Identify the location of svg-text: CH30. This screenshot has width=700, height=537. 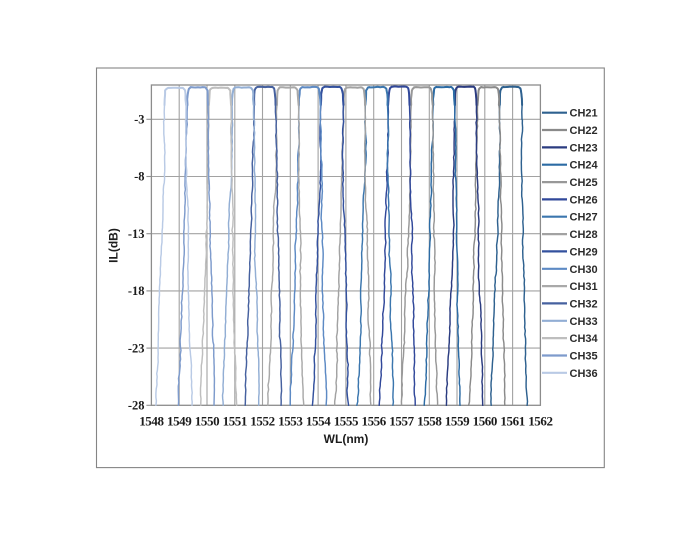
(584, 270).